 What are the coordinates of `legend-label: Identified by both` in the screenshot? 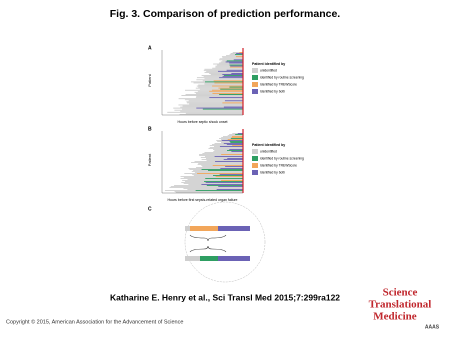 It's located at (272, 172).